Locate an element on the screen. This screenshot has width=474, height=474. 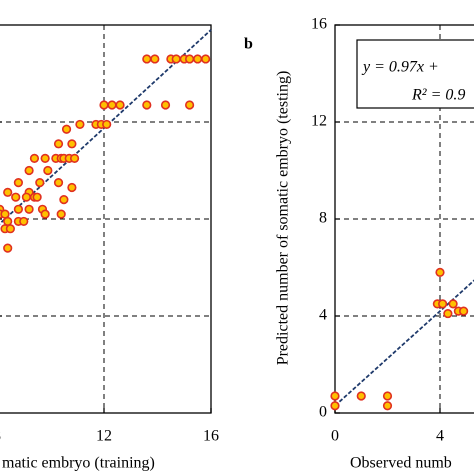
panel-label: b is located at coordinates (248, 44).